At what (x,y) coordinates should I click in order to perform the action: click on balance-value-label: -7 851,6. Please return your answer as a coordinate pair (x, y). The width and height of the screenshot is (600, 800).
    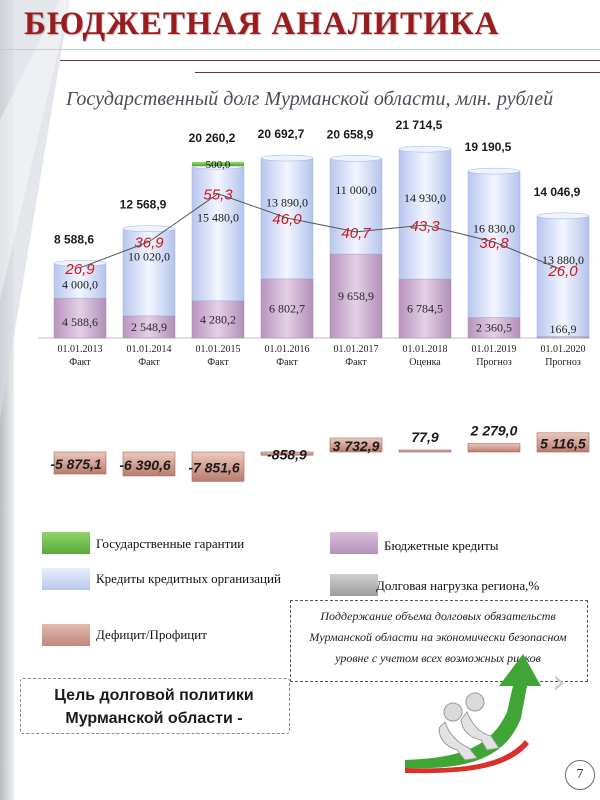
    Looking at the image, I should click on (214, 468).